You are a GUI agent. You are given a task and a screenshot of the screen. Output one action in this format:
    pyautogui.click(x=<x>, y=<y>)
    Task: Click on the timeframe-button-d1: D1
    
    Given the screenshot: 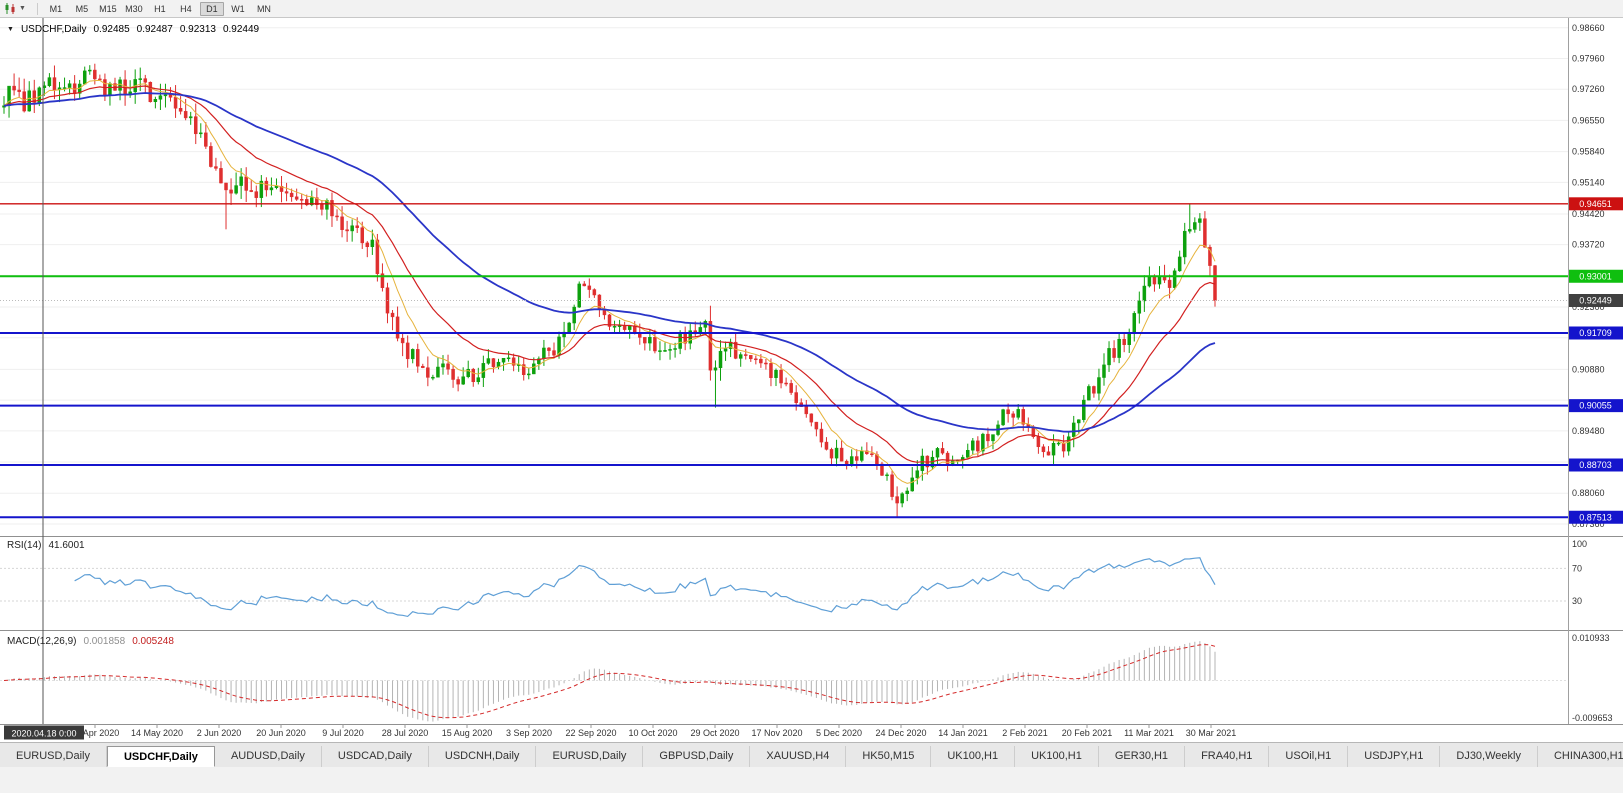 What is the action you would take?
    pyautogui.click(x=211, y=8)
    